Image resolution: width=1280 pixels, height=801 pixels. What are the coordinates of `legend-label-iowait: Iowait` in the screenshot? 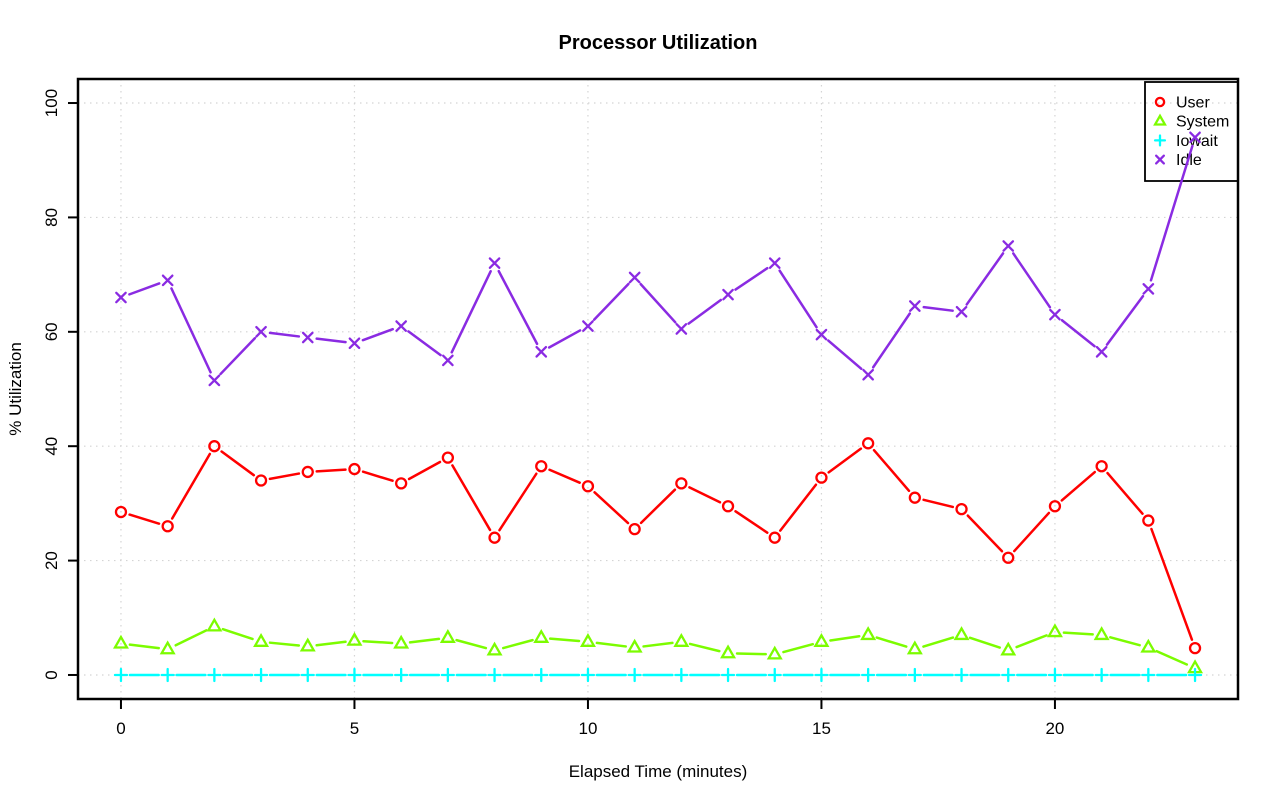 It's located at (1197, 141).